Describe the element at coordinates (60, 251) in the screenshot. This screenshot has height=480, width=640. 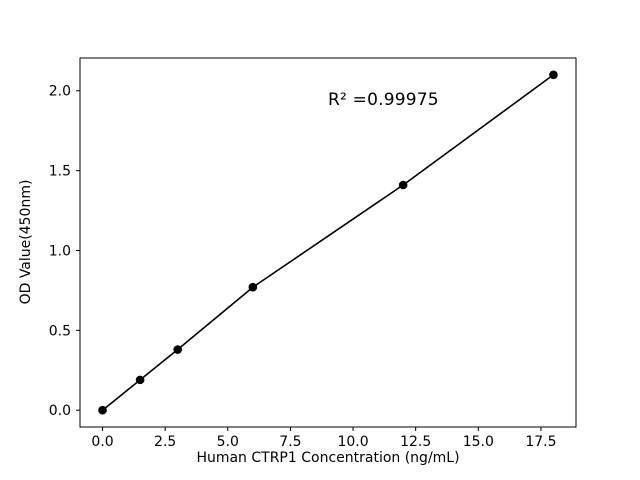
I see `y-tick-label: 1.0` at that location.